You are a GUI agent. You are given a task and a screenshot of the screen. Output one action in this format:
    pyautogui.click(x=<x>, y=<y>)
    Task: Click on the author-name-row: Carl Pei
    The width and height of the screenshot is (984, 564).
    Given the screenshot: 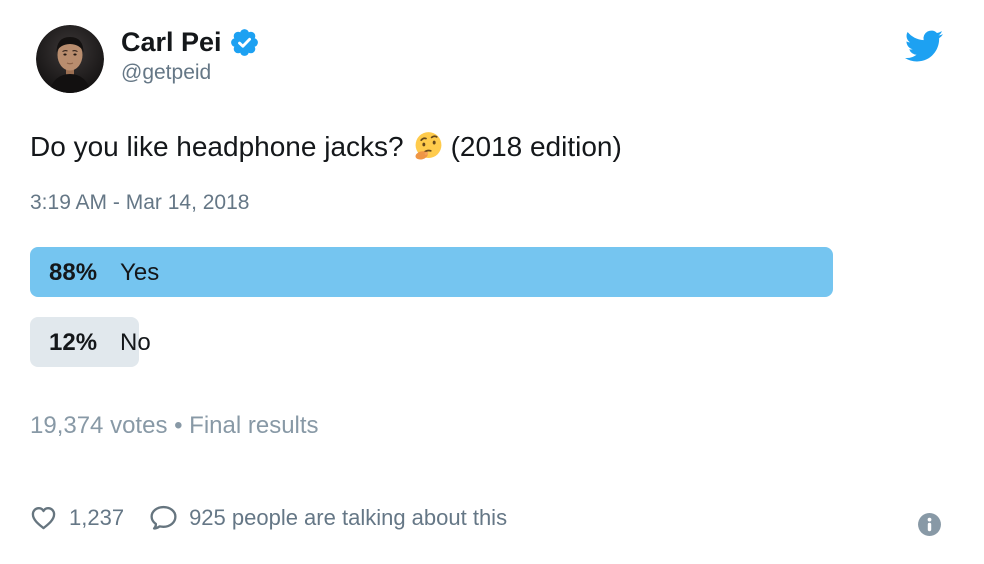 What is the action you would take?
    pyautogui.click(x=189, y=42)
    